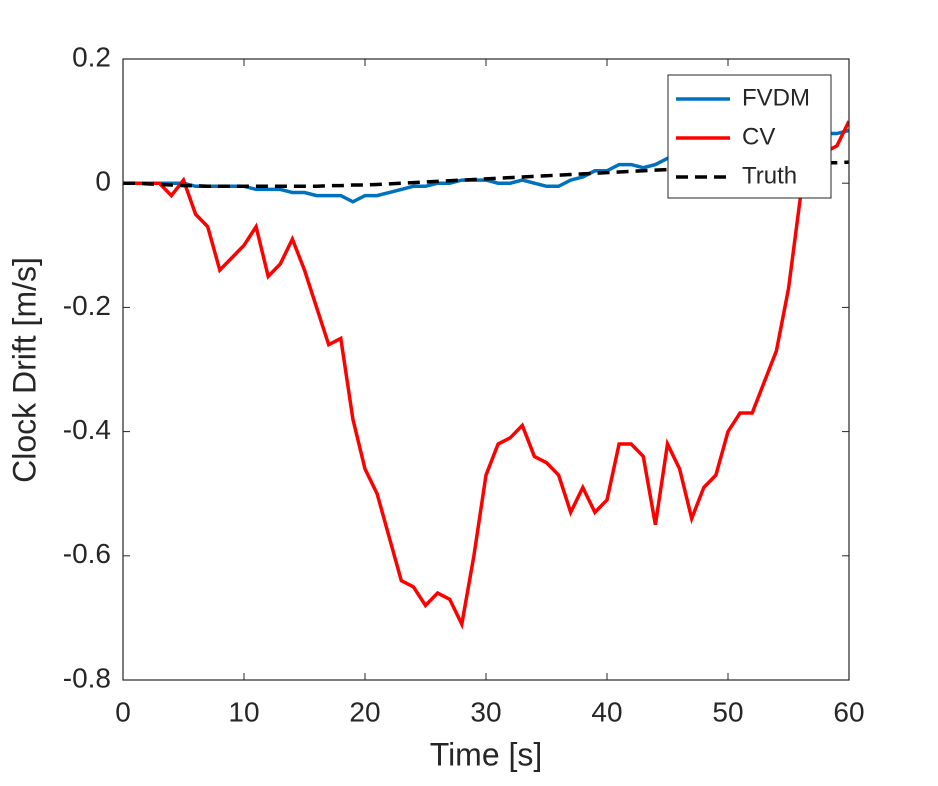  I want to click on x-tick-label: 60, so click(848, 711).